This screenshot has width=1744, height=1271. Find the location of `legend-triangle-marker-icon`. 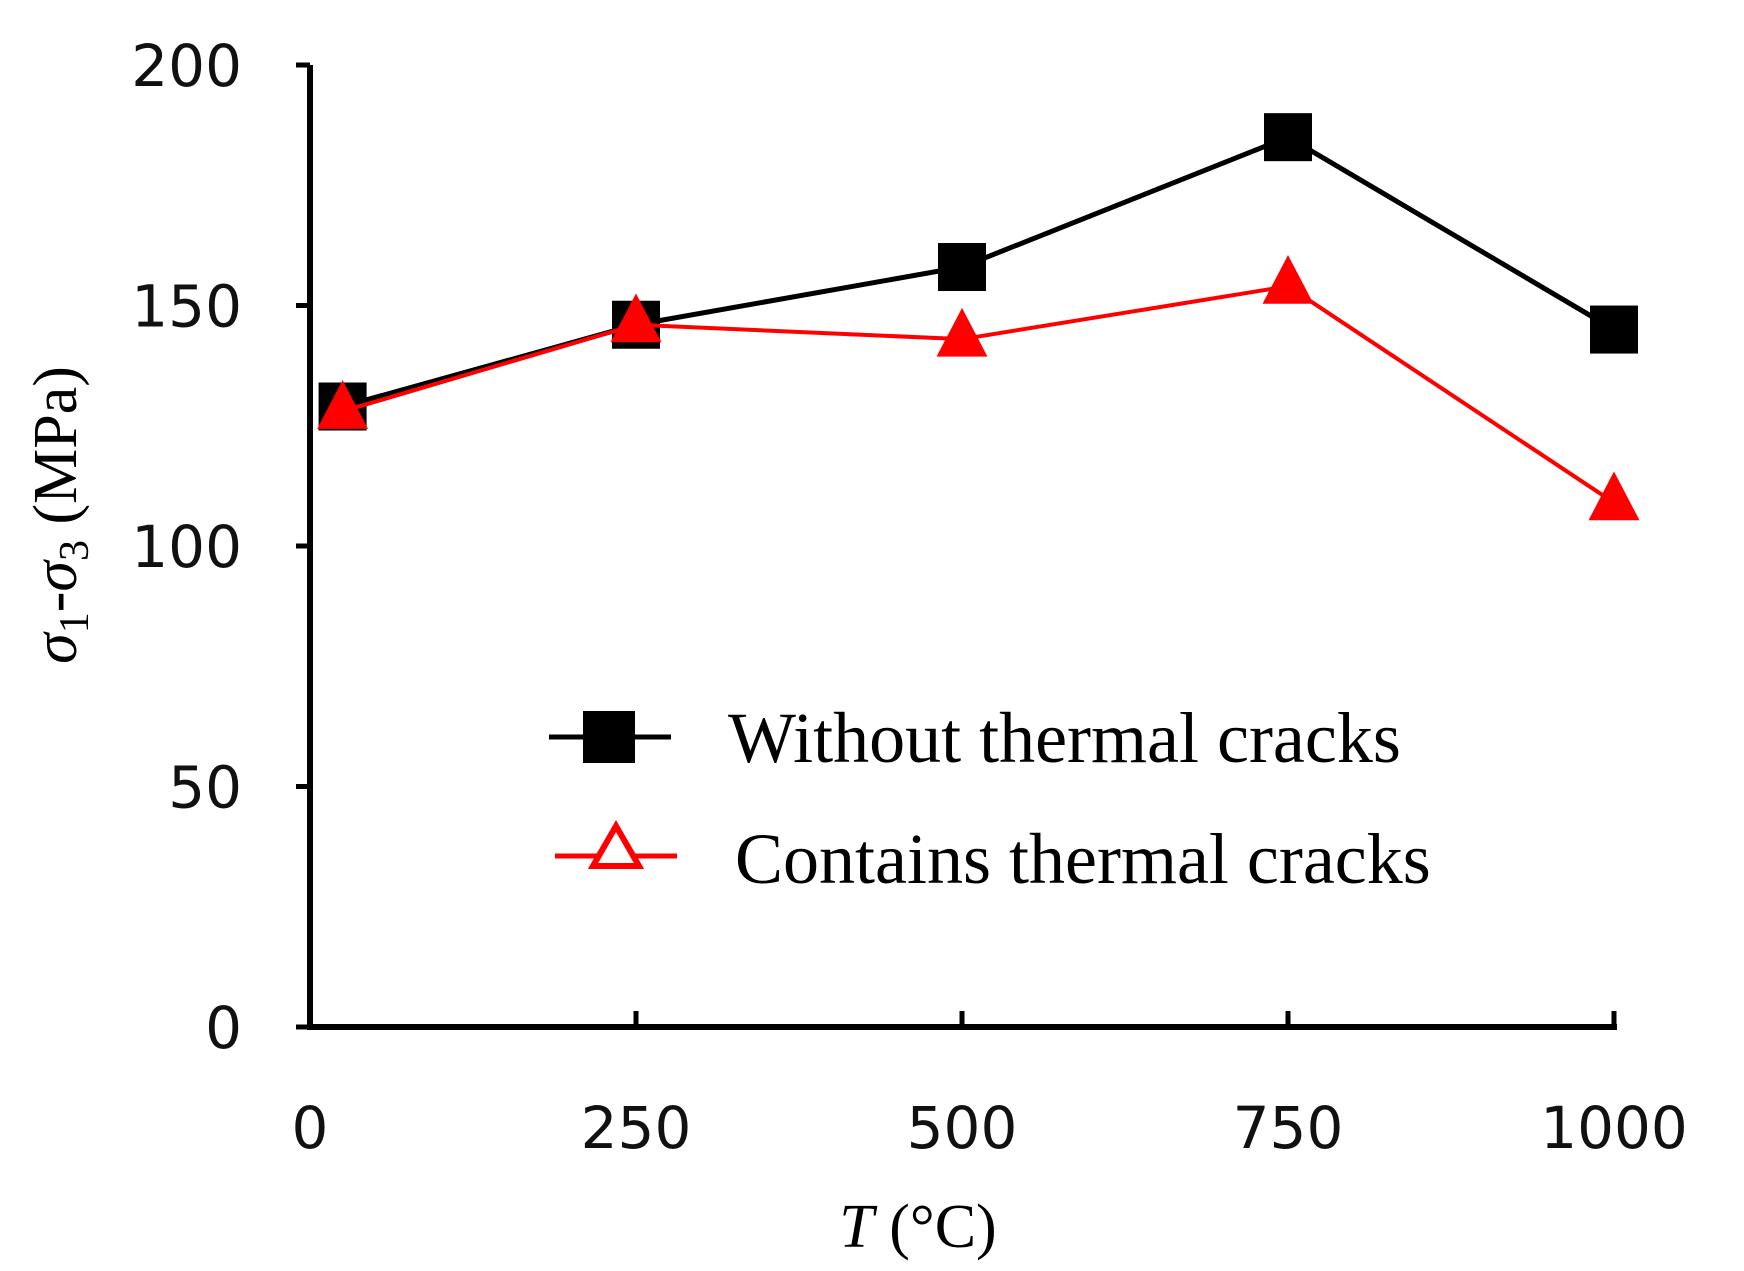

legend-triangle-marker-icon is located at coordinates (616, 844).